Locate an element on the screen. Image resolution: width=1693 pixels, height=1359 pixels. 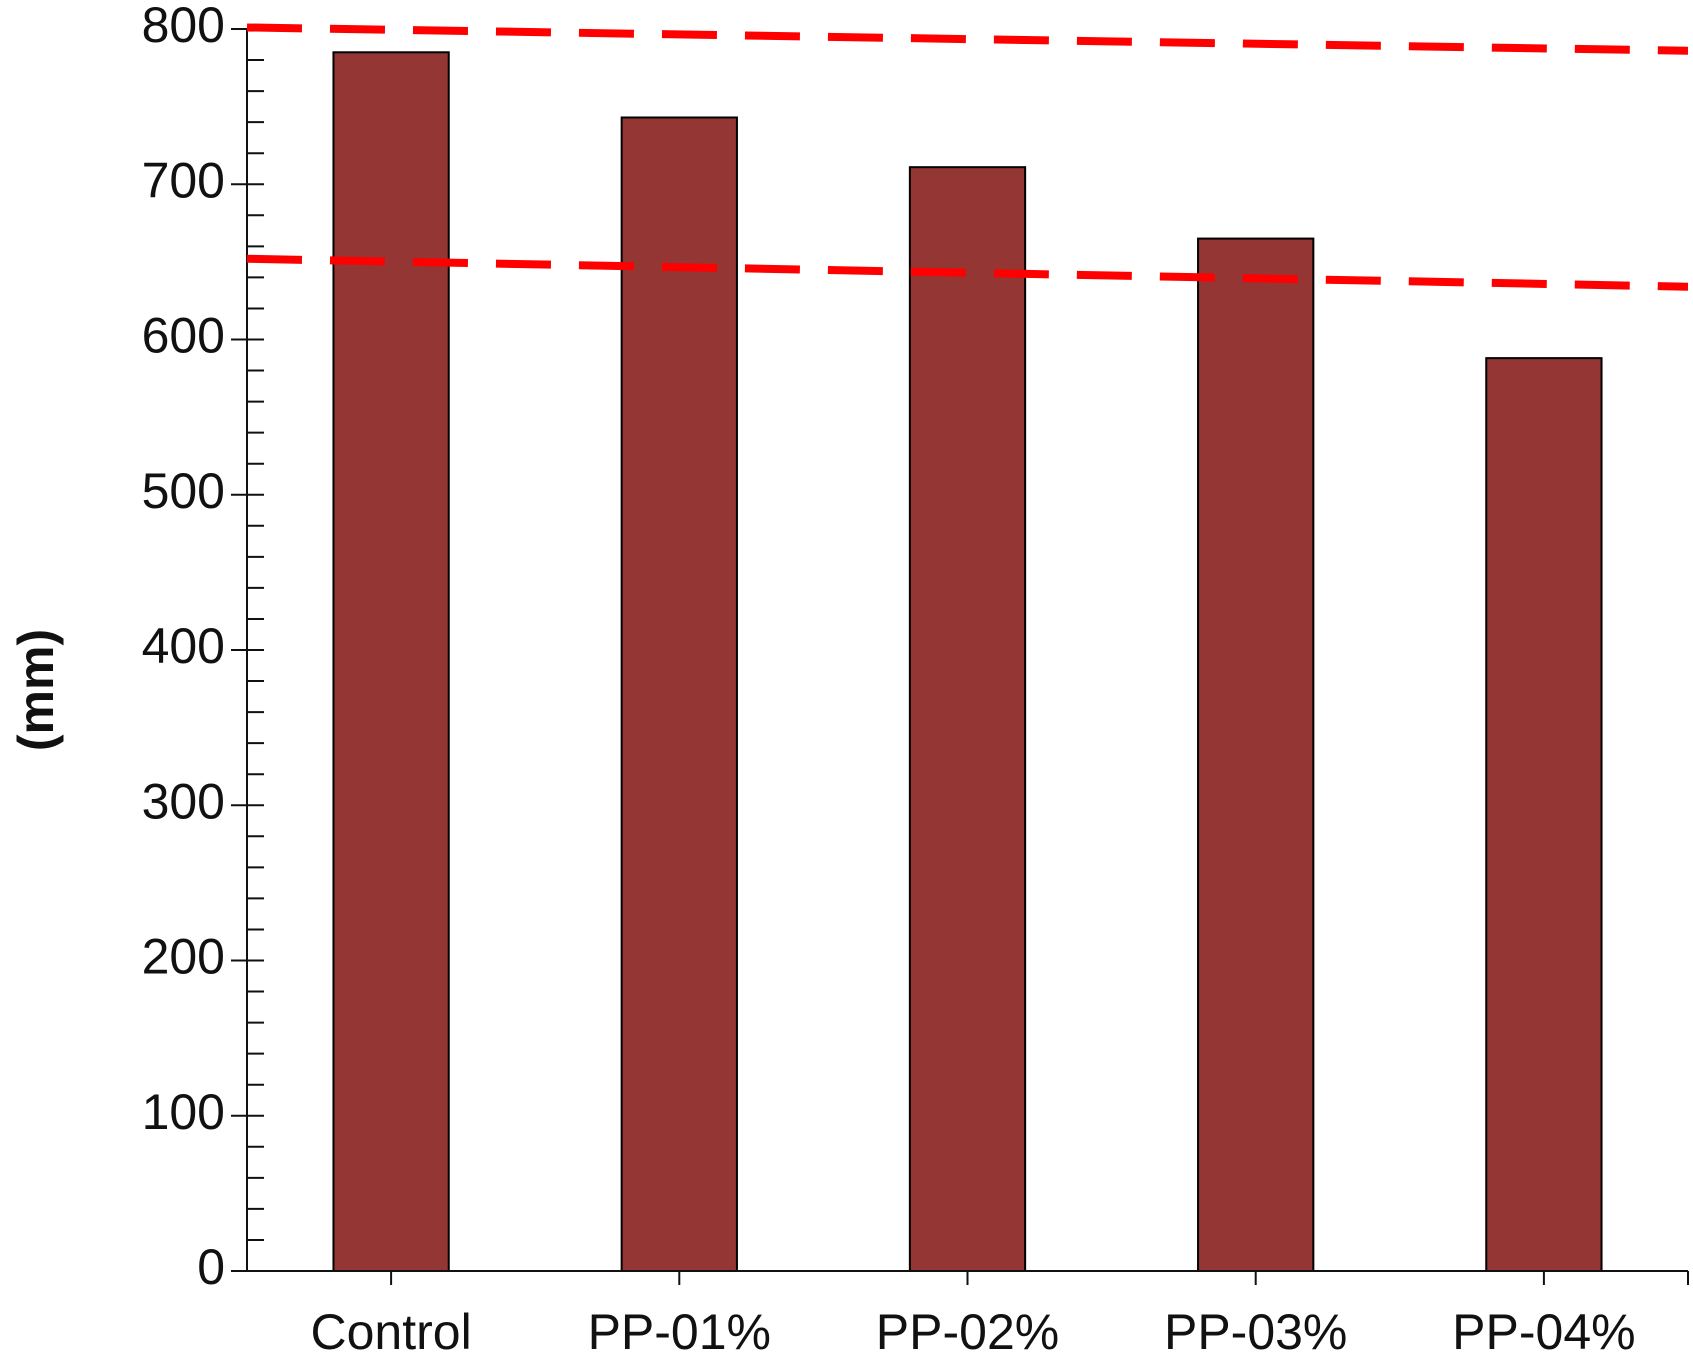
y-tick-label: 100 is located at coordinates (183, 1112).